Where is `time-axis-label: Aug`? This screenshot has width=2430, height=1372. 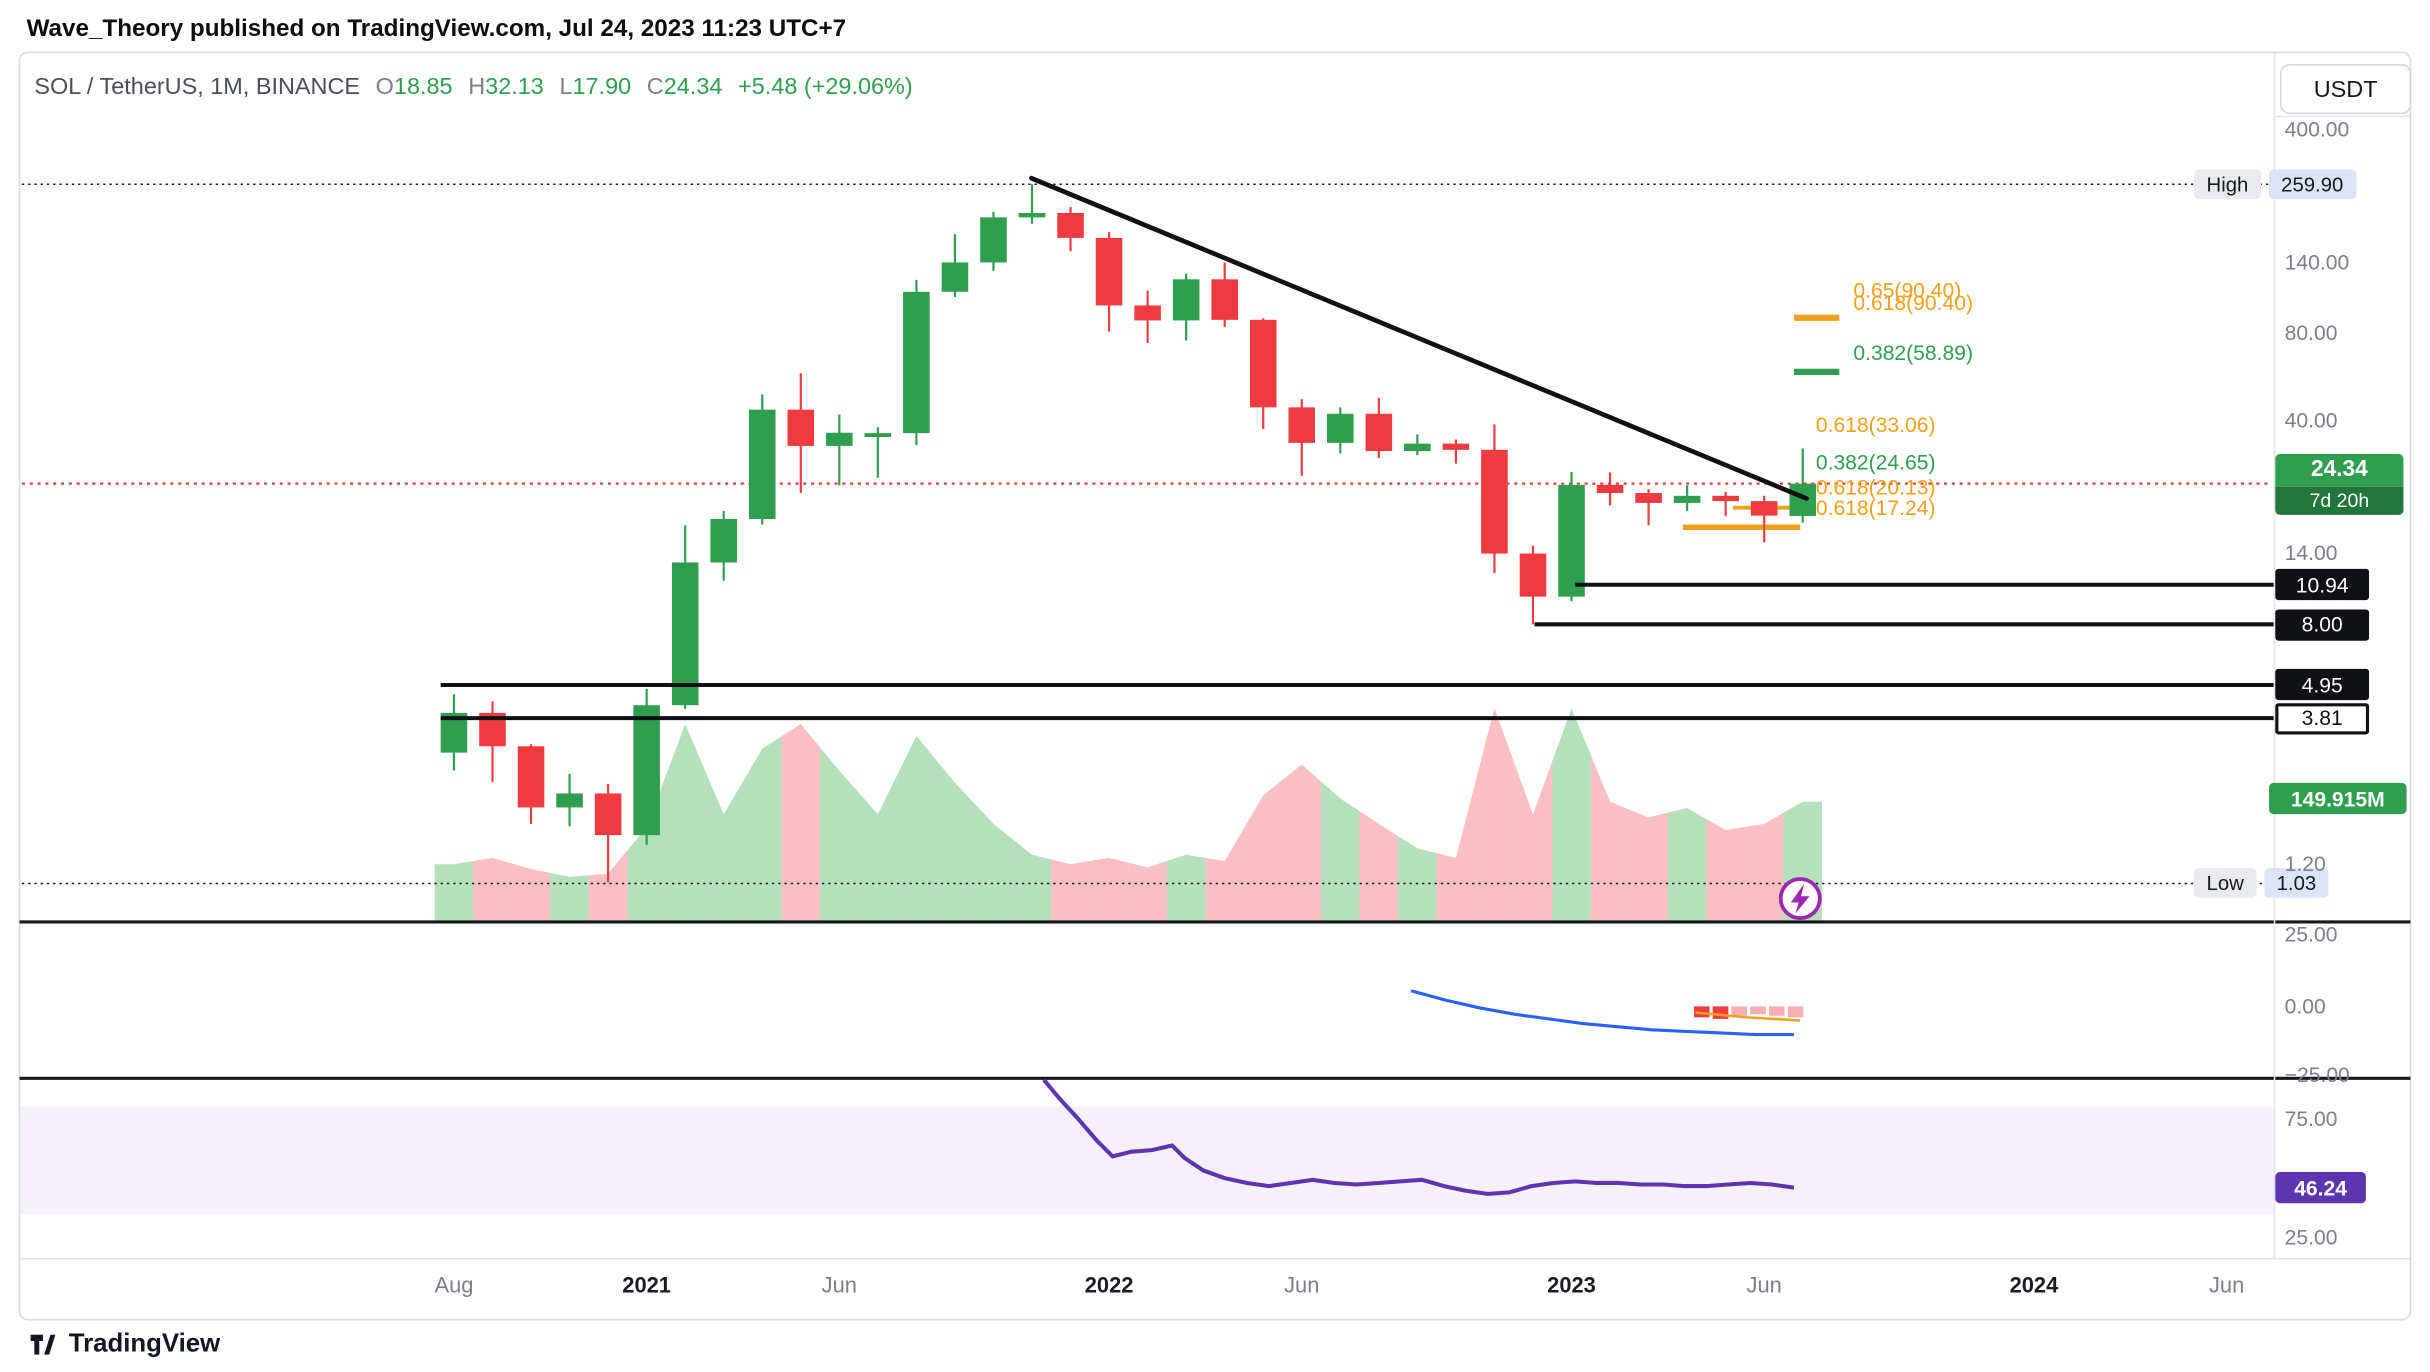 time-axis-label: Aug is located at coordinates (454, 1285).